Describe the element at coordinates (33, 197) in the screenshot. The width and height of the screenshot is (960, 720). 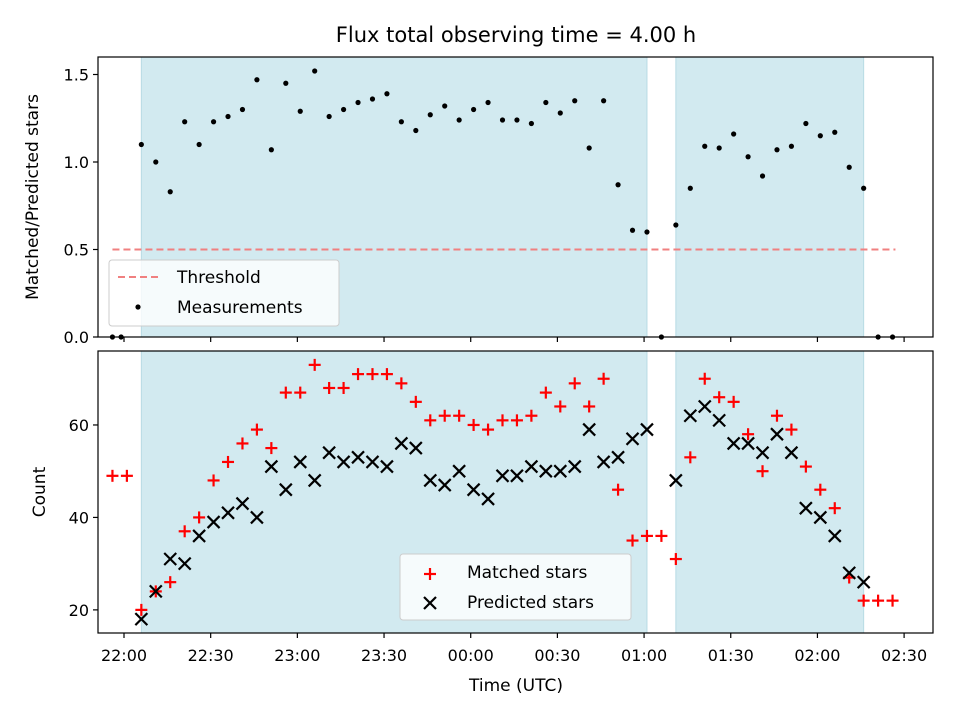
I see `ratio-y-axis-label: Matched/Predicted stars` at that location.